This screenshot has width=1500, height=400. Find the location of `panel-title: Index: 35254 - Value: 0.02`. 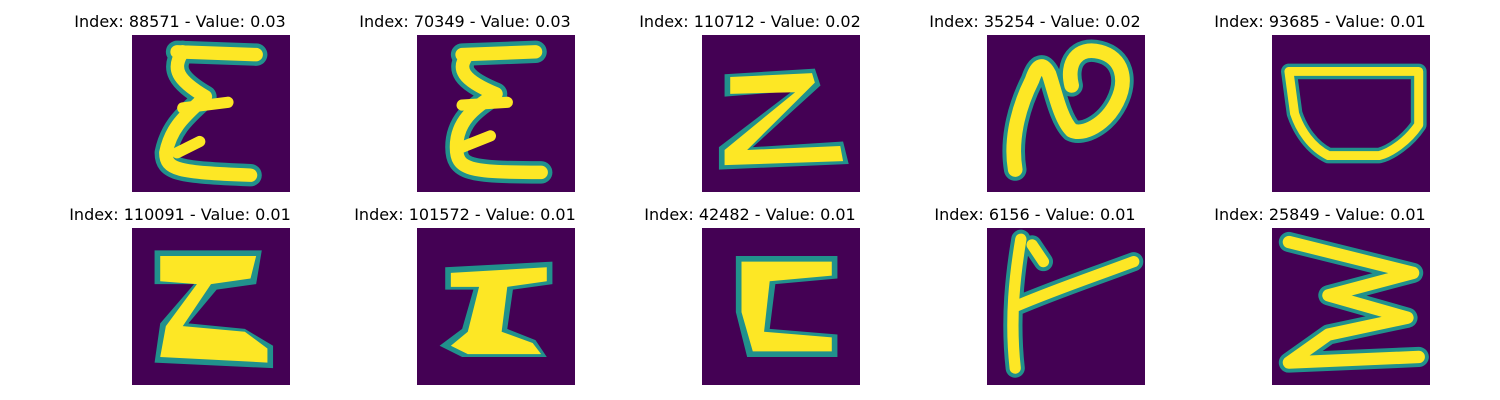

panel-title: Index: 35254 - Value: 0.02 is located at coordinates (1035, 21).